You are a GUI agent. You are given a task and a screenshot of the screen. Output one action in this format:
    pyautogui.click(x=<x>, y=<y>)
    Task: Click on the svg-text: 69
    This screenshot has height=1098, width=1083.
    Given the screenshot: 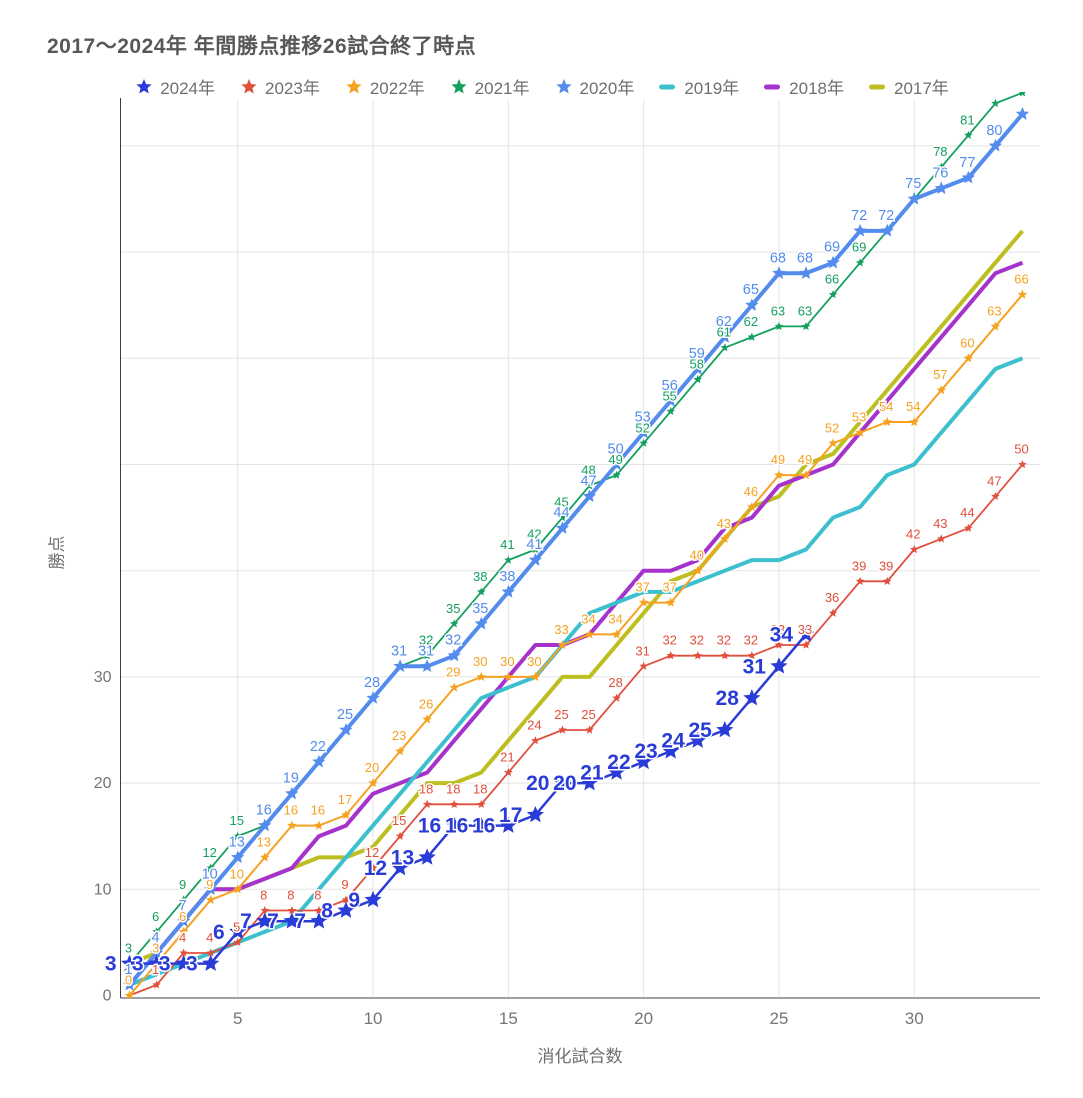 What is the action you would take?
    pyautogui.click(x=859, y=247)
    